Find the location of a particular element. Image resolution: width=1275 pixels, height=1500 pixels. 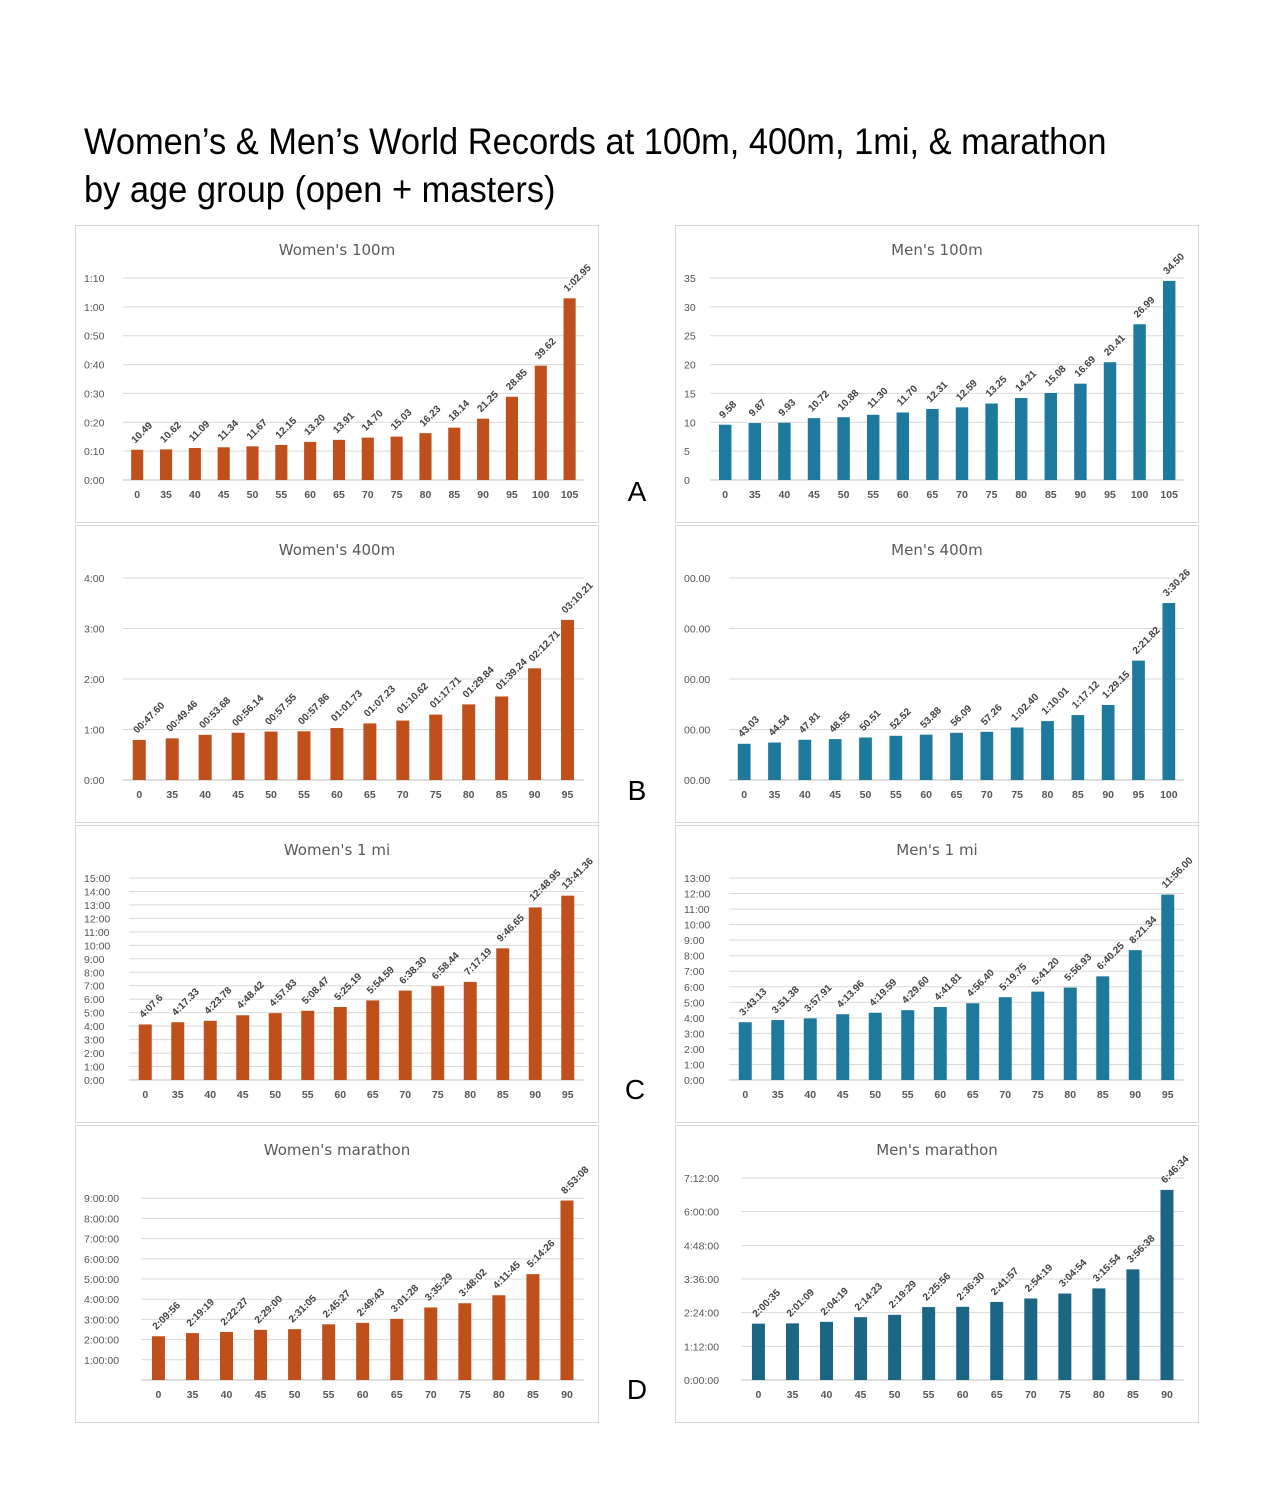

y-tick-label: 1:12:00 is located at coordinates (701, 1347).